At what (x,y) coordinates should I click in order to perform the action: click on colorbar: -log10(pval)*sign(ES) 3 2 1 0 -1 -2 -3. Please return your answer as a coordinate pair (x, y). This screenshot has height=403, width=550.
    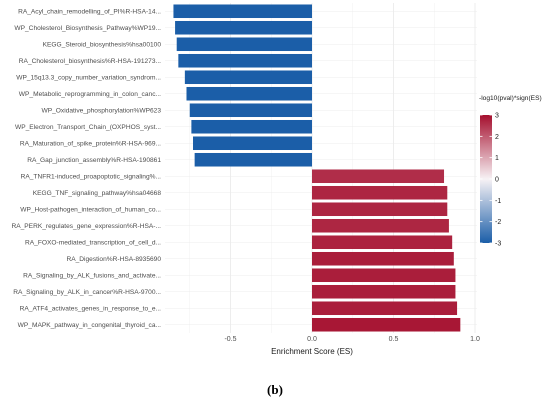
    Looking at the image, I should click on (510, 171).